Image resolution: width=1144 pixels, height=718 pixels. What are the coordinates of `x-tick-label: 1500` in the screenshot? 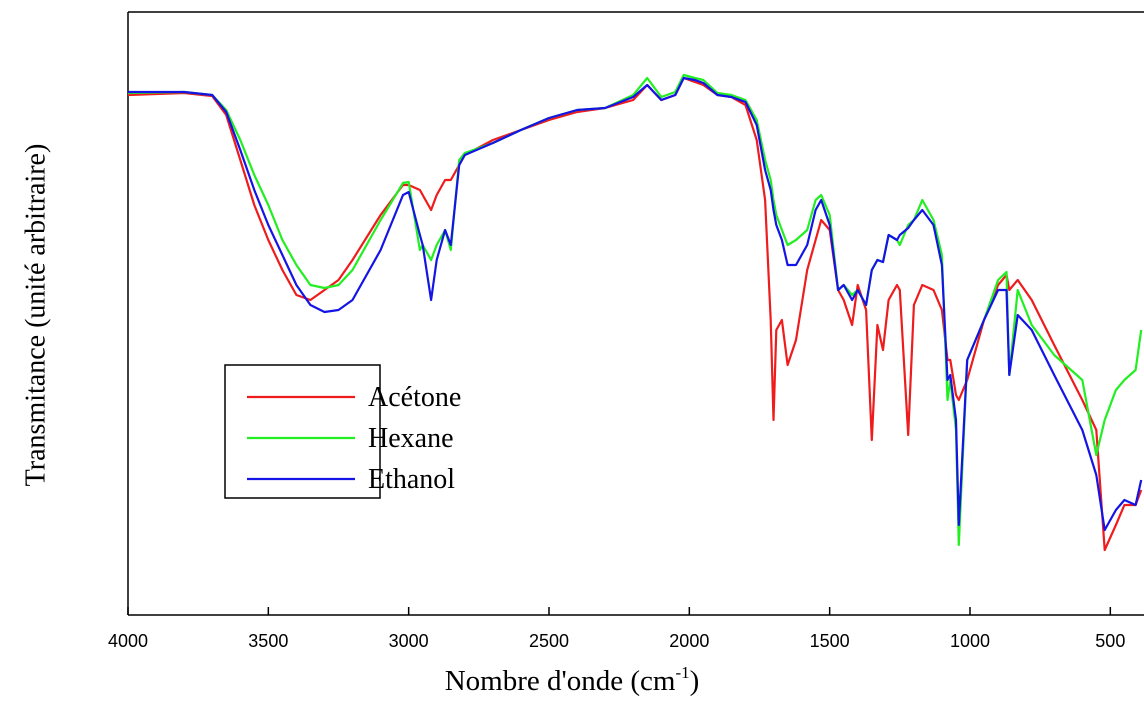 It's located at (830, 641).